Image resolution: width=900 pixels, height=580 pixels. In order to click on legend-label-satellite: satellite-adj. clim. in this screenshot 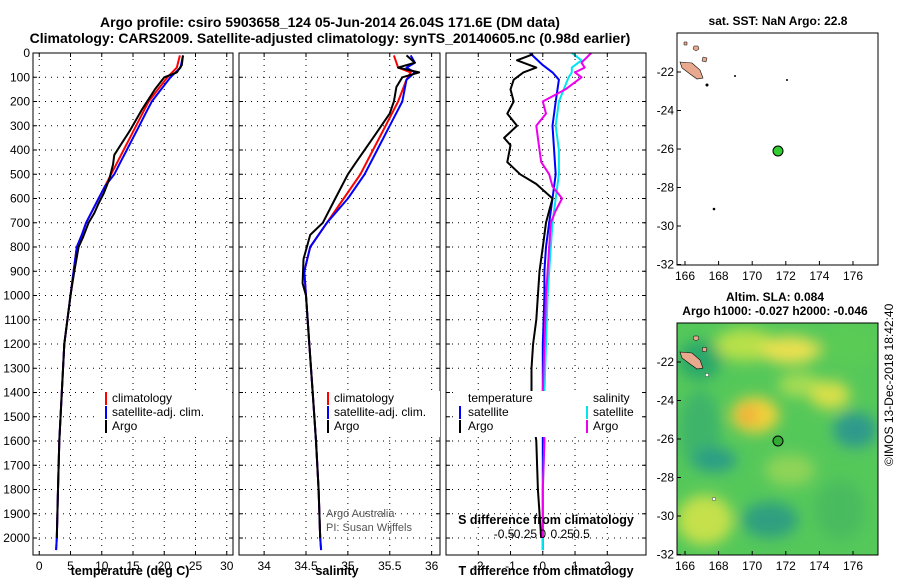, I will do `click(380, 412)`.